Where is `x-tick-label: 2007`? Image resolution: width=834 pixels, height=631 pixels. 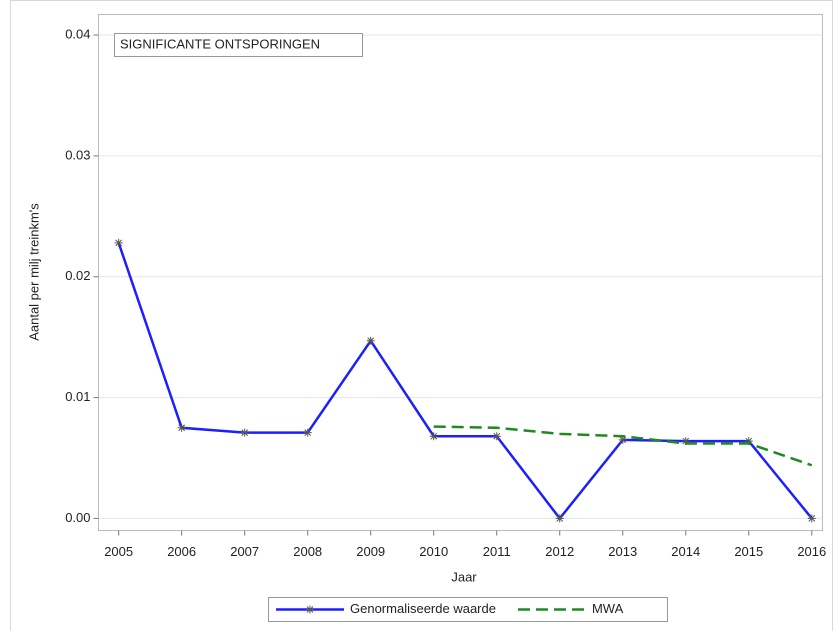
x-tick-label: 2007 is located at coordinates (244, 551).